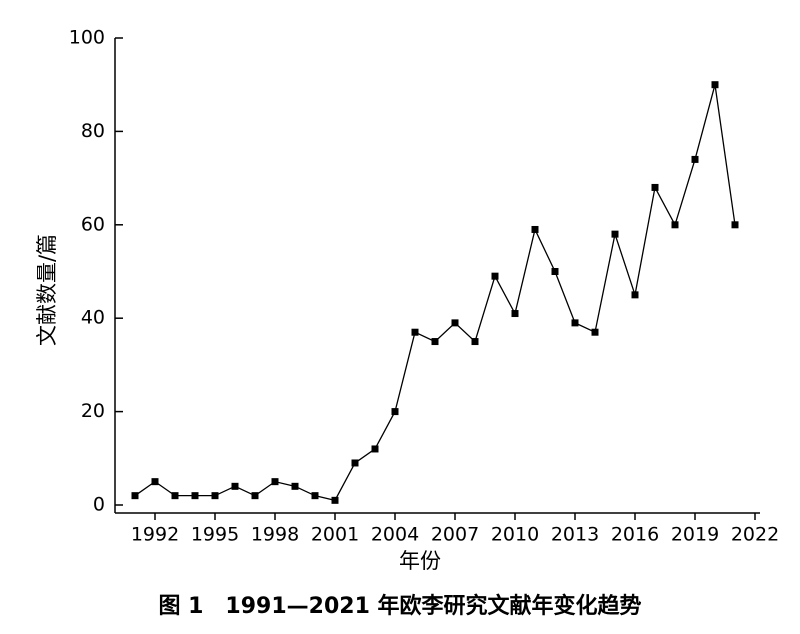  I want to click on y-tick-label: 60, so click(93, 224).